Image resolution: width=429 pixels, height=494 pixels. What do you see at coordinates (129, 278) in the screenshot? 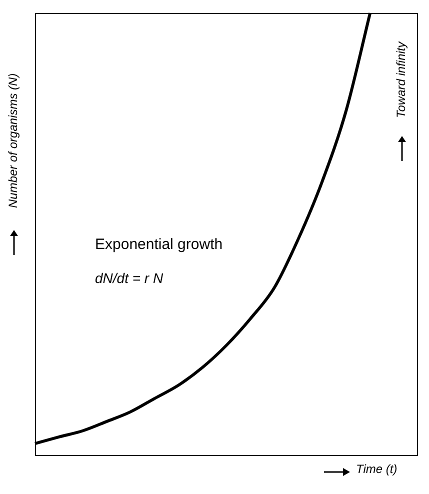
I see `annotation: dN/dt = r N` at bounding box center [129, 278].